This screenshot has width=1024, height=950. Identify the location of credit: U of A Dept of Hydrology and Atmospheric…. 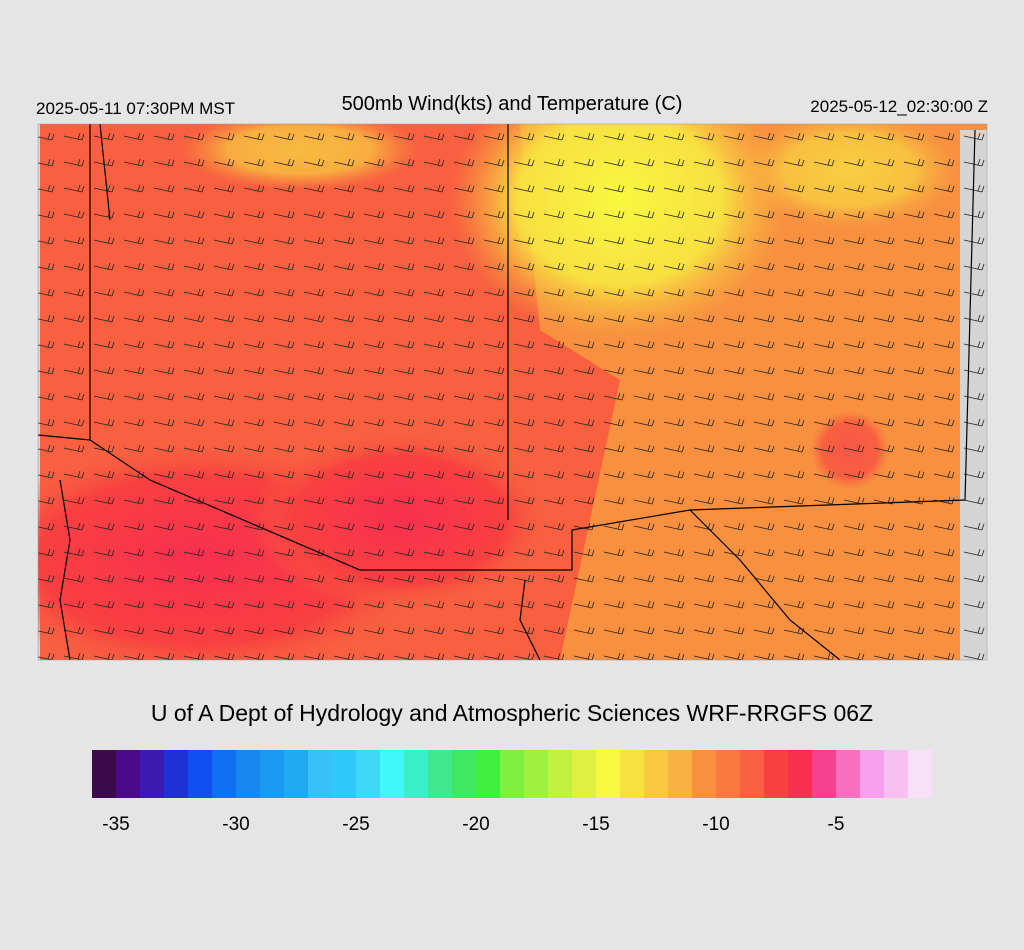
(512, 713).